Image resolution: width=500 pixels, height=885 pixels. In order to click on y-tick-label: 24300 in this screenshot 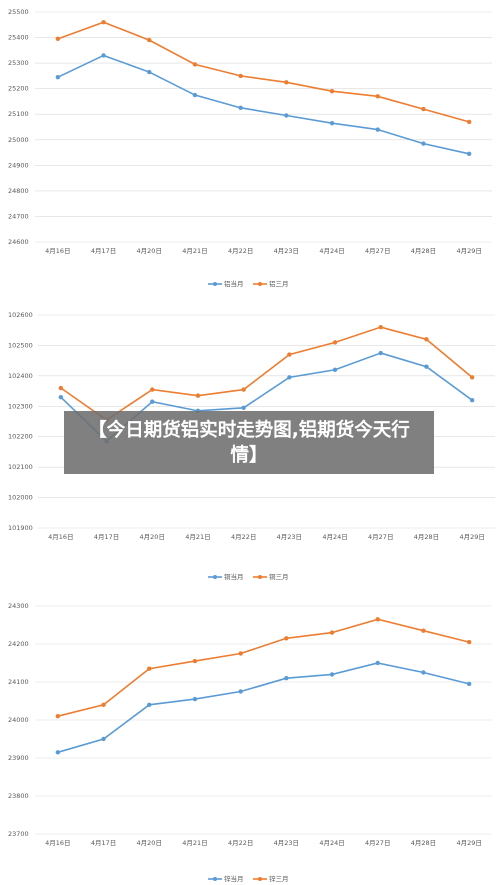, I will do `click(18, 606)`.